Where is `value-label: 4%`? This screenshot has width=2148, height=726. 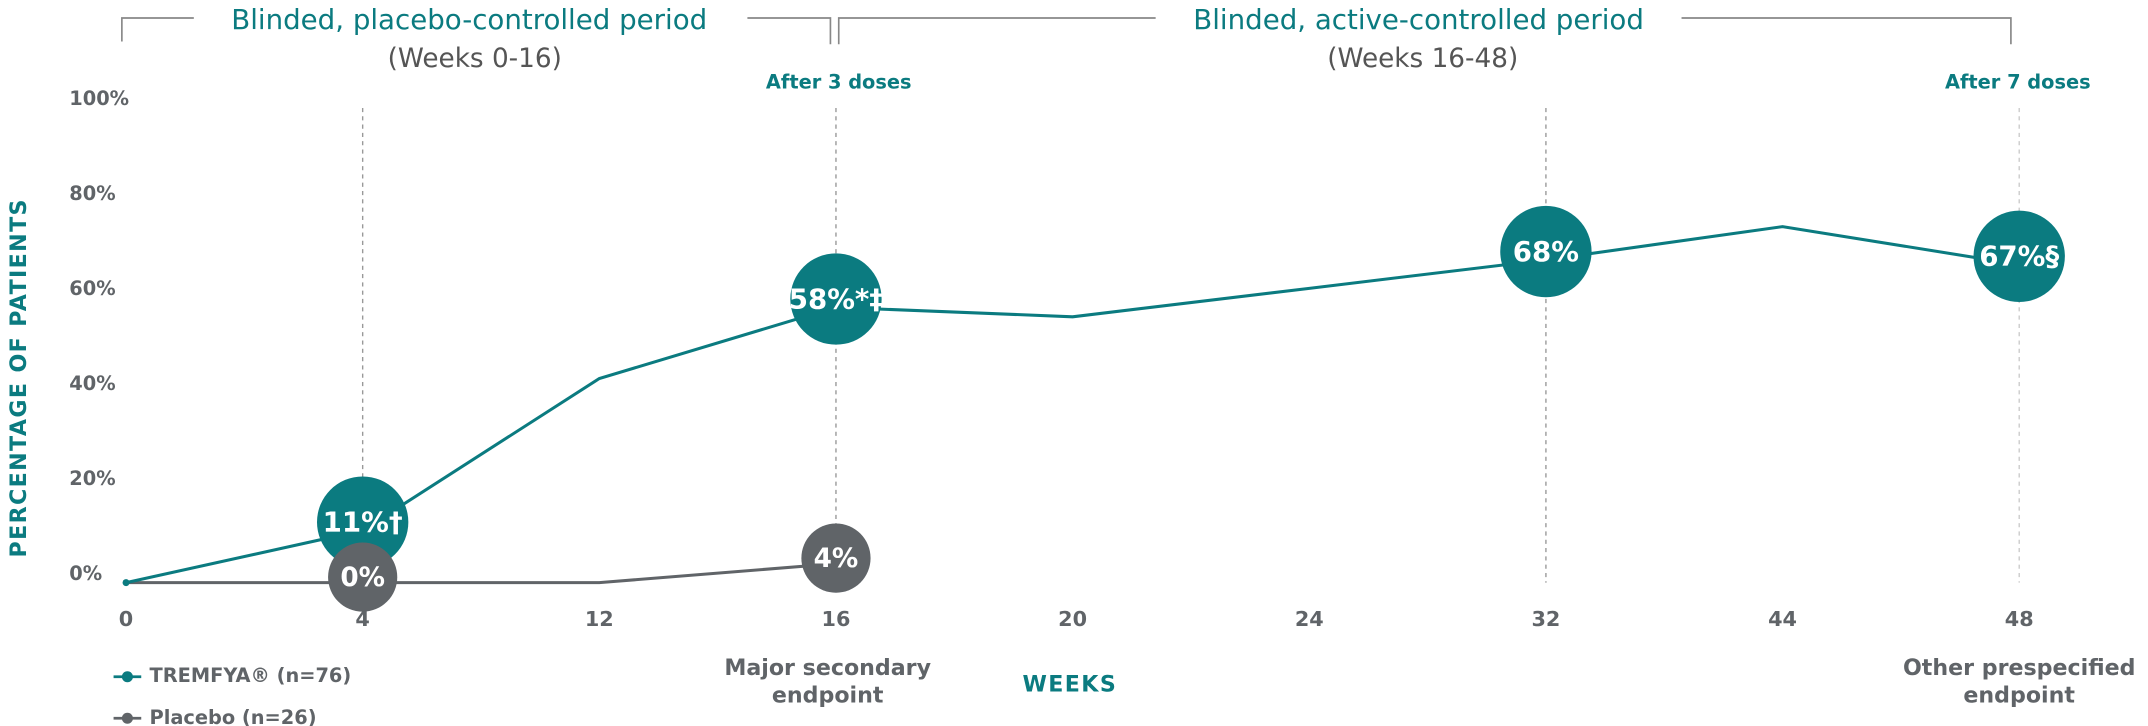 value-label: 4% is located at coordinates (836, 559).